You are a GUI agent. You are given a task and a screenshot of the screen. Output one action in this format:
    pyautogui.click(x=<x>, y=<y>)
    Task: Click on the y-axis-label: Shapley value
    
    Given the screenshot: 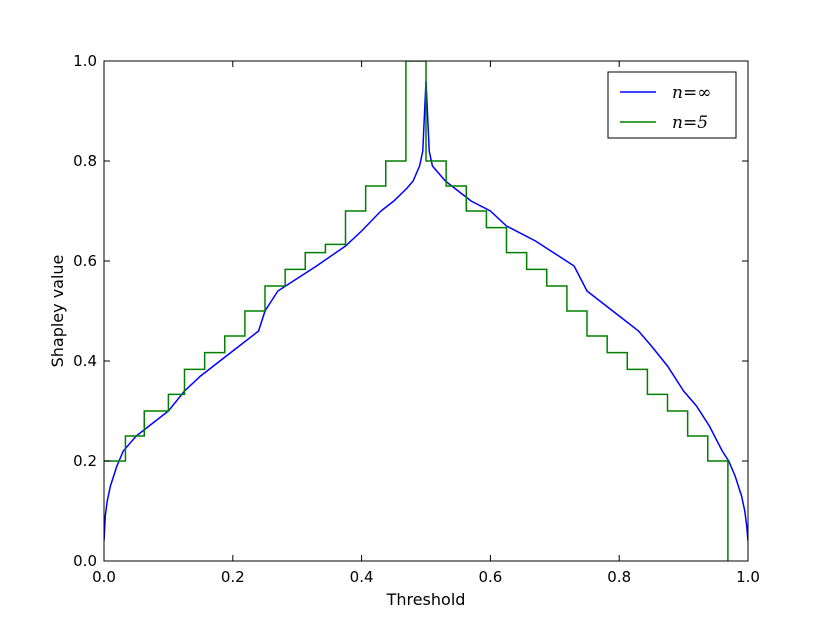 What is the action you would take?
    pyautogui.click(x=57, y=311)
    